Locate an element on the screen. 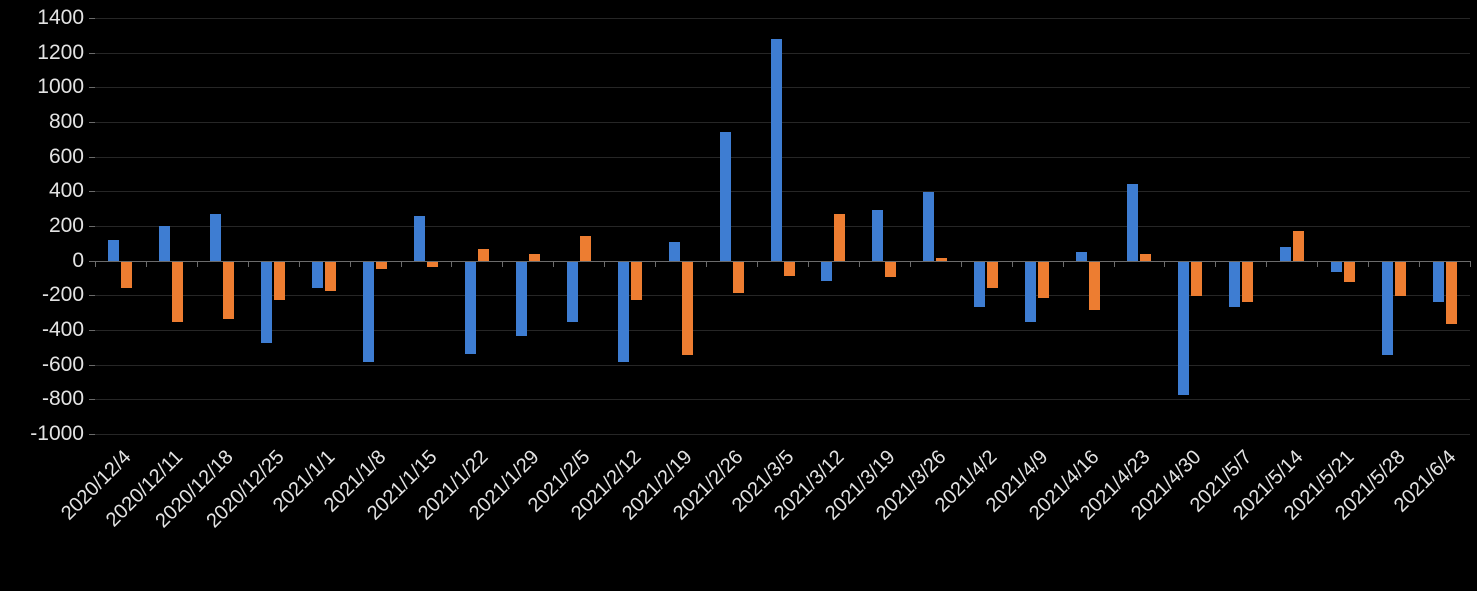  zero-axis-line is located at coordinates (782, 261).